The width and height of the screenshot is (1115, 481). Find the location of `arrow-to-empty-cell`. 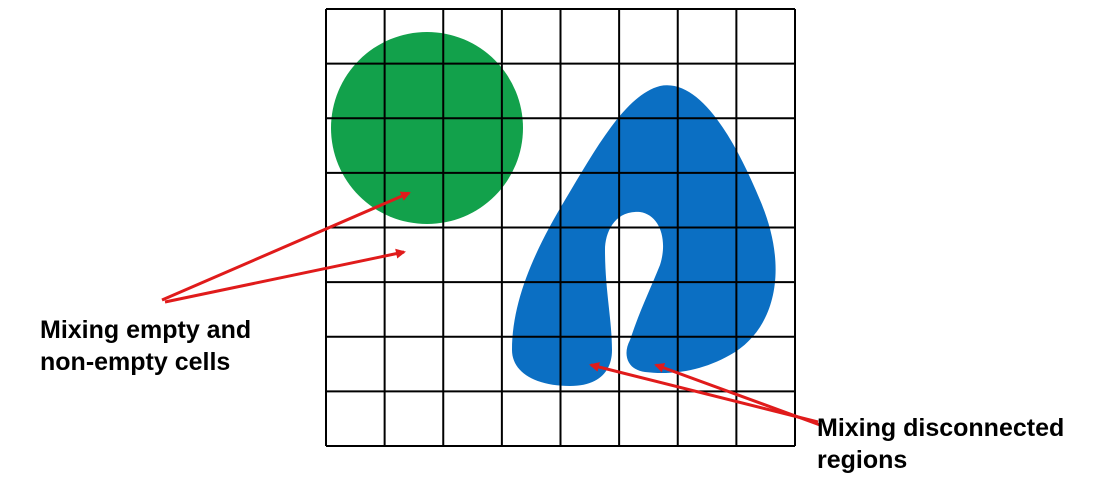

arrow-to-empty-cell is located at coordinates (285, 276).